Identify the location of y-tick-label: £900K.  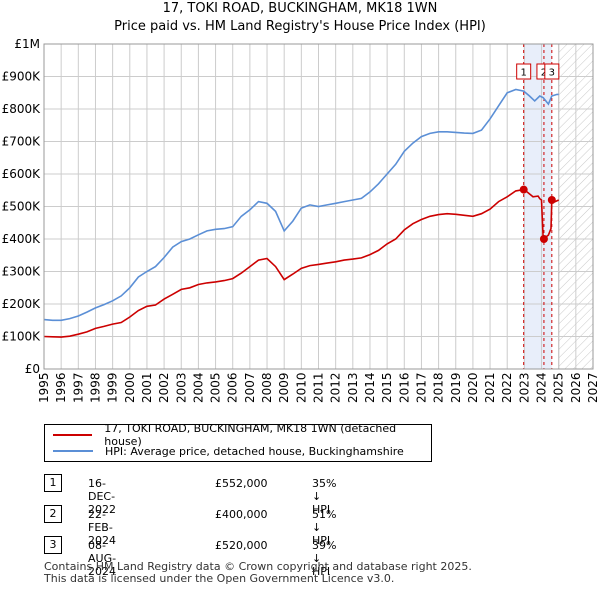
(22, 77).